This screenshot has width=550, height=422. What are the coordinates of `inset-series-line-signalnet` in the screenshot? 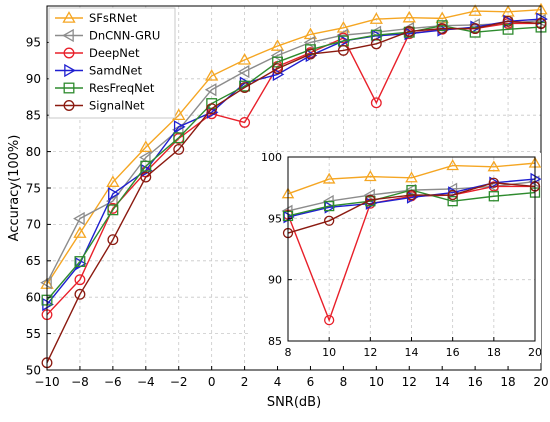 It's located at (411, 208).